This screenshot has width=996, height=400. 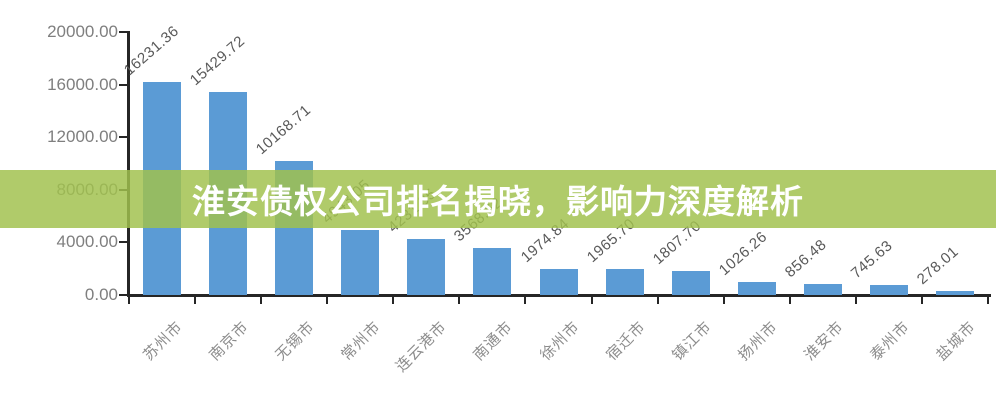 I want to click on x-axis-line, so click(x=559, y=295).